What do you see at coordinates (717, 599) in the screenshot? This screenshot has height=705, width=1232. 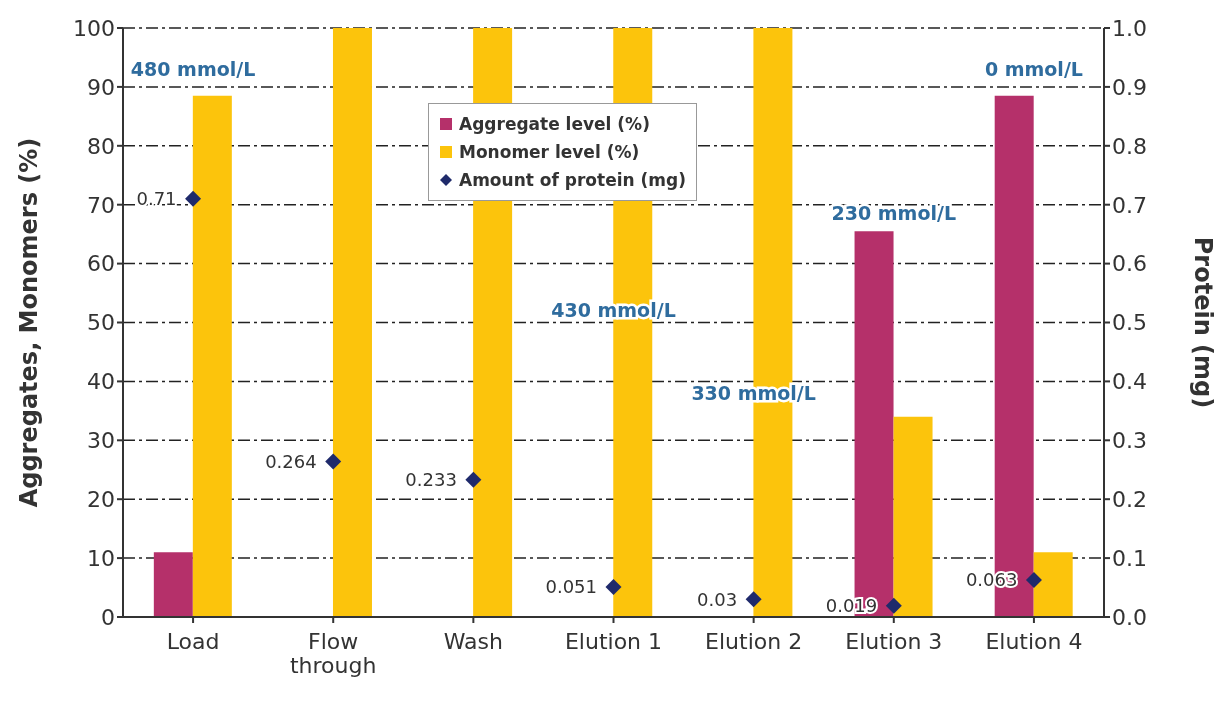 I see `data-label: 0.03` at bounding box center [717, 599].